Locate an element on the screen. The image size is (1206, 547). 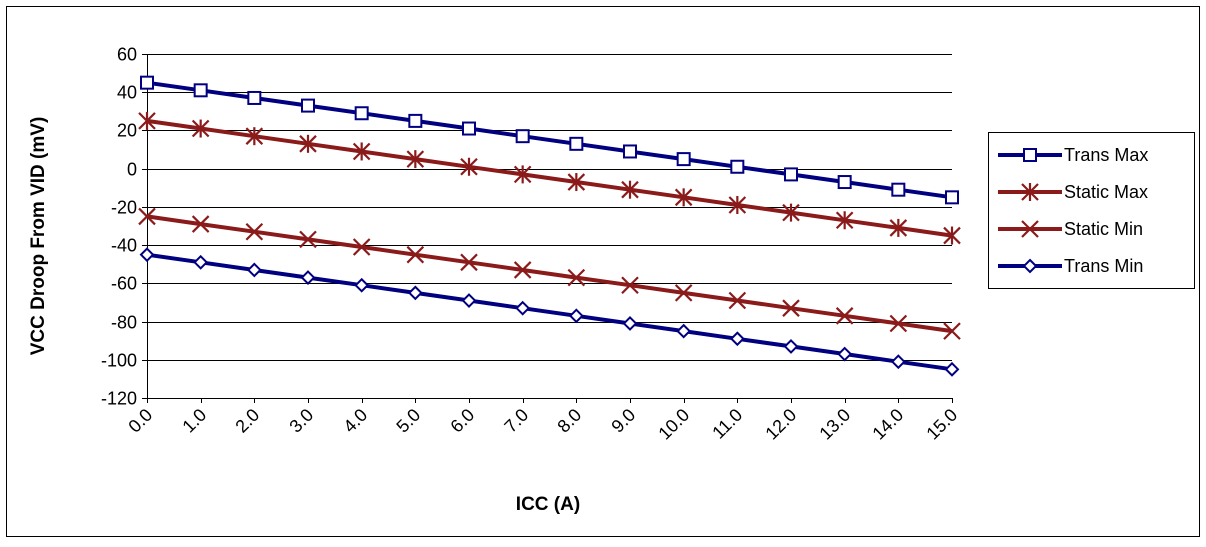
legend-box is located at coordinates (1091, 210).